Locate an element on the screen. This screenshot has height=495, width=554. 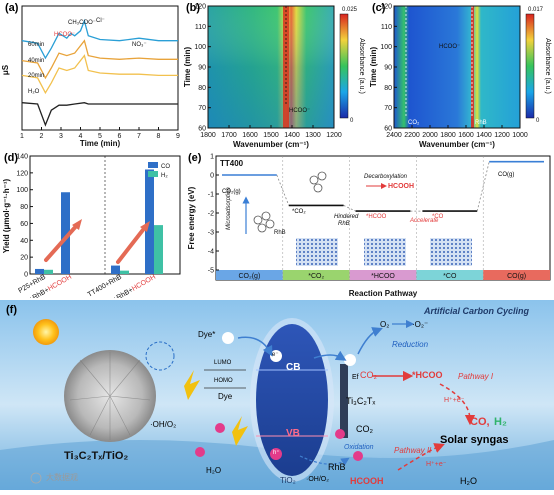
panel-e-title: TT400 is located at coordinates (232, 163).